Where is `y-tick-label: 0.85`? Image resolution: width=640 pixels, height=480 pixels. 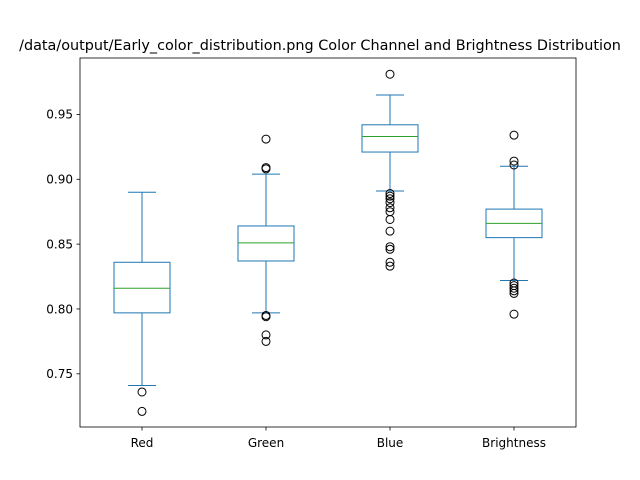
y-tick-label: 0.85 is located at coordinates (59, 244).